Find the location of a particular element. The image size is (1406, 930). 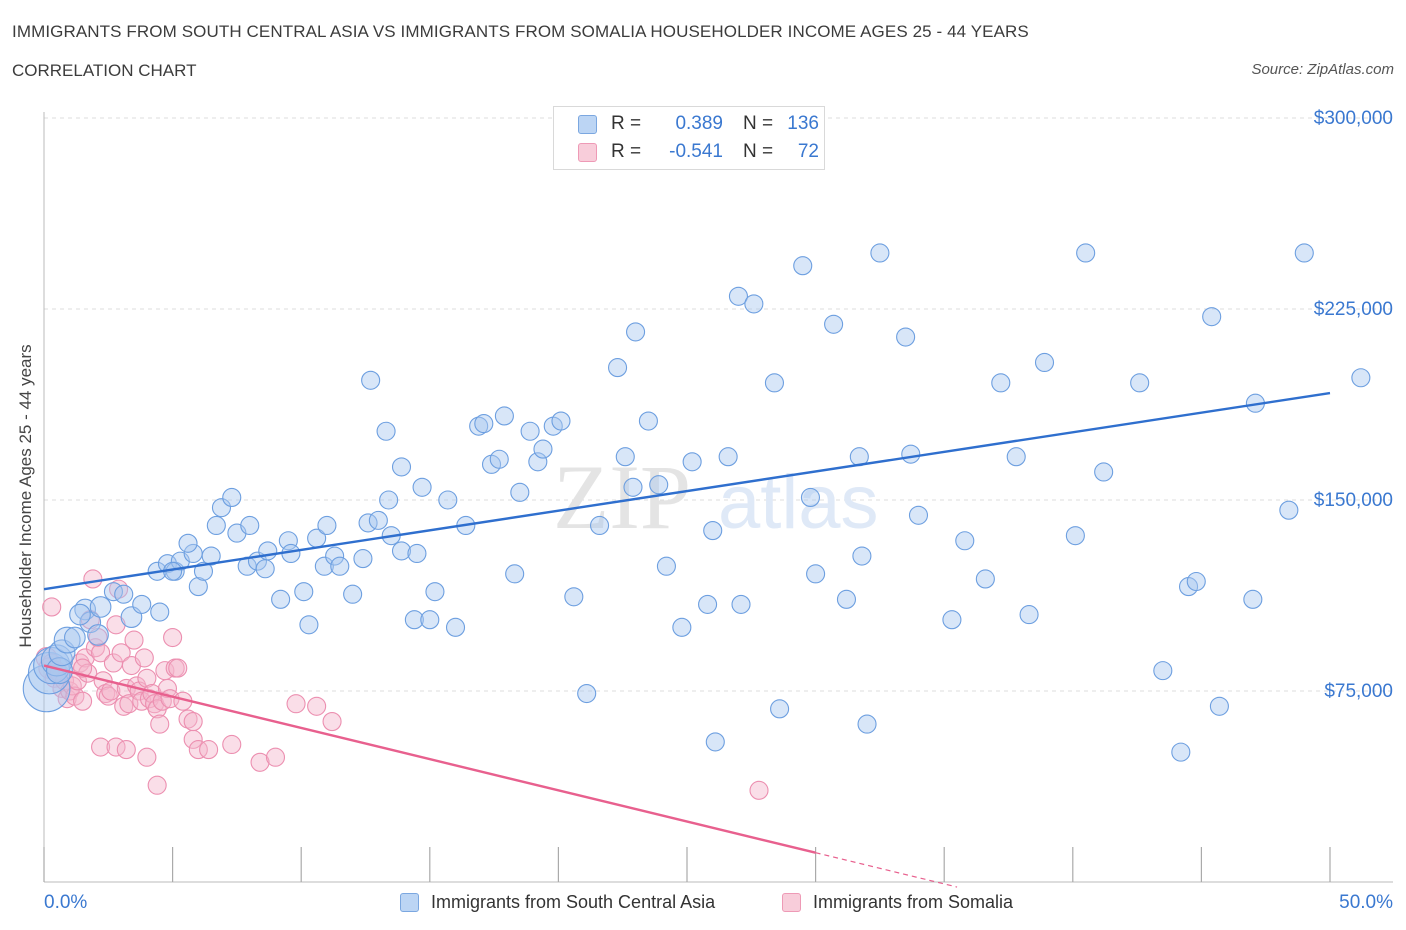

y-tick-label: $300,000 is located at coordinates (1353, 118).